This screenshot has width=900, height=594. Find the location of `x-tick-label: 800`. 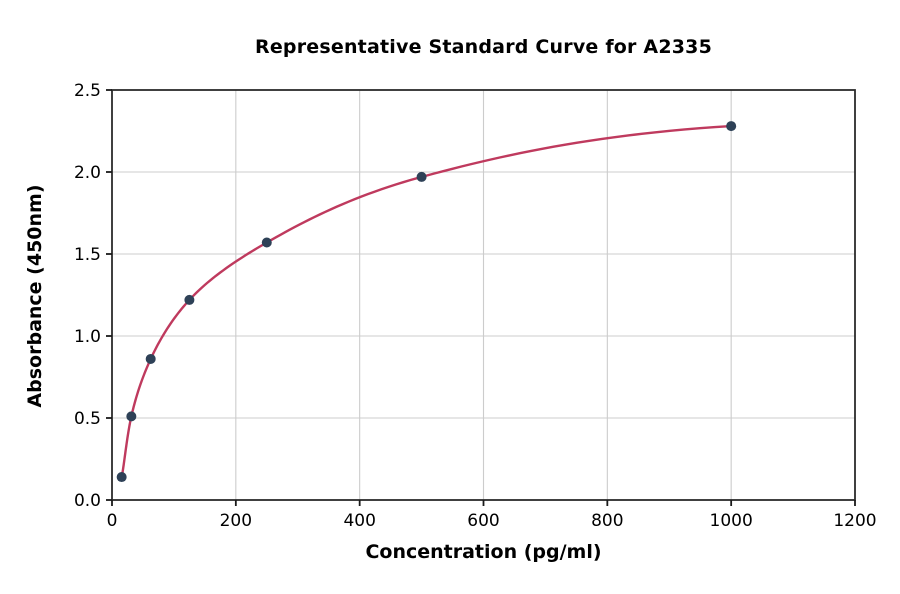

x-tick-label: 800 is located at coordinates (607, 521).